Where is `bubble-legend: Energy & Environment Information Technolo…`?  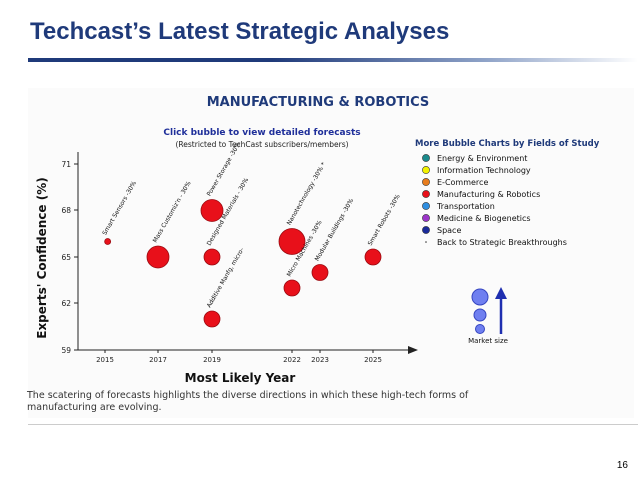 bubble-legend: Energy & Environment Information Technolo… is located at coordinates (494, 200).